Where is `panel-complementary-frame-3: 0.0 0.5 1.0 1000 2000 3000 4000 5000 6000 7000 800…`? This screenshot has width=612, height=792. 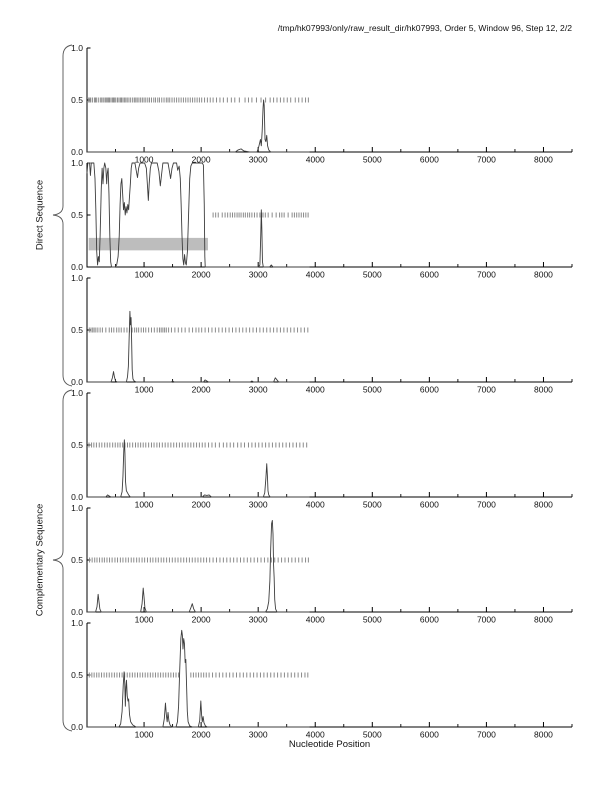 panel-complementary-frame-3: 0.0 0.5 1.0 1000 2000 3000 4000 5000 6000 7000 800… is located at coordinates (322, 679).